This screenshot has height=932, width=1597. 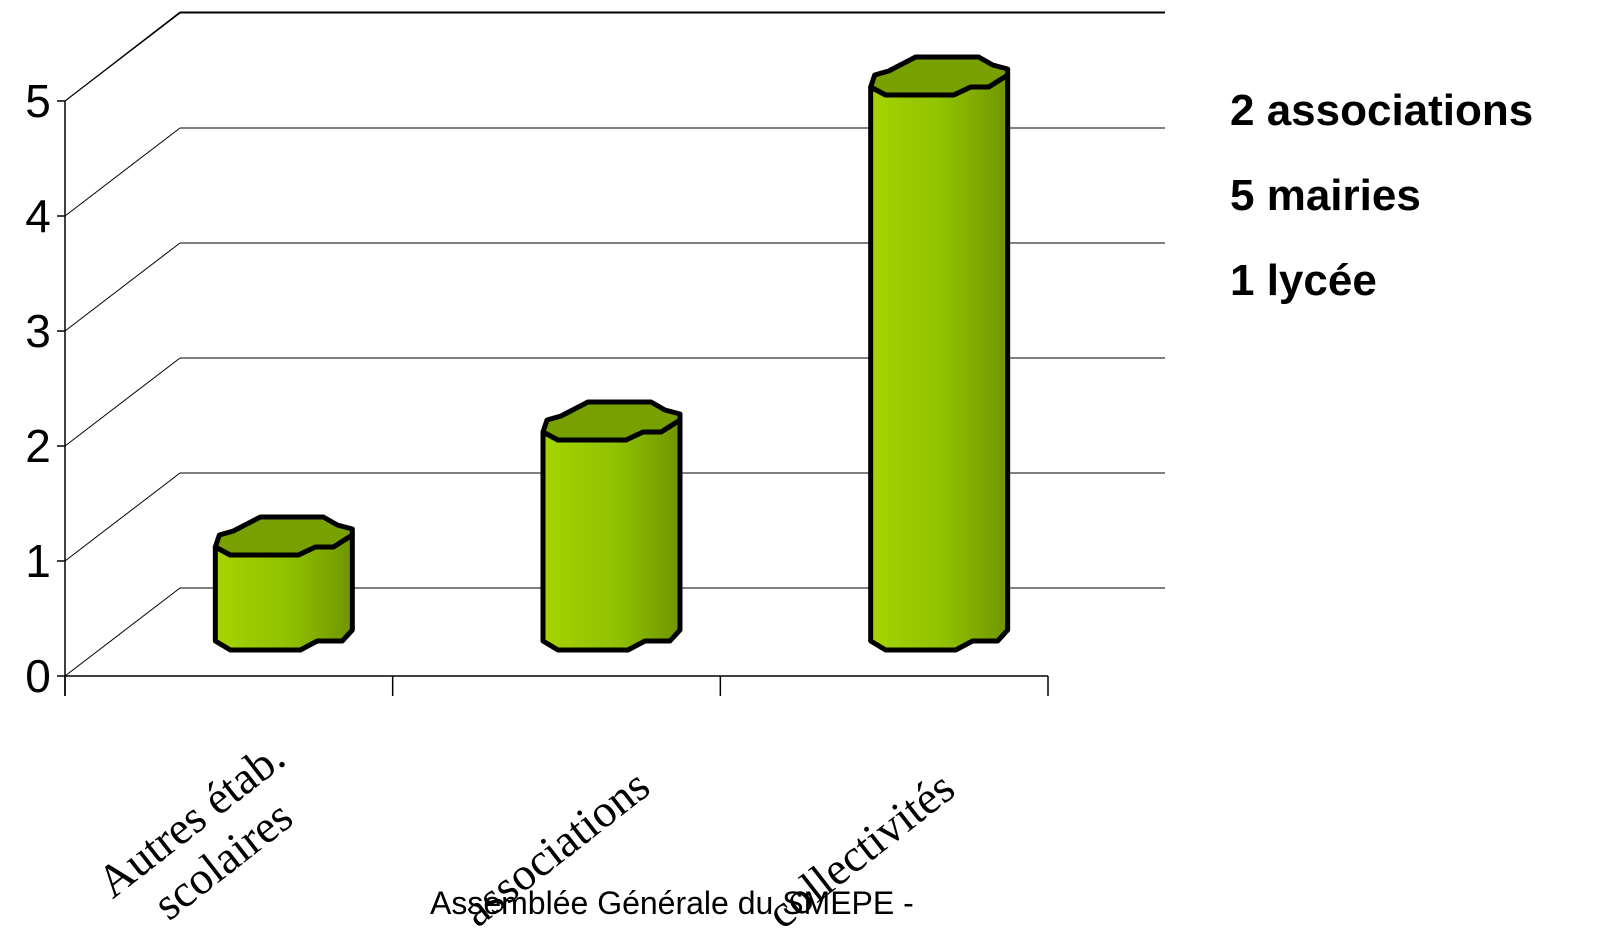 What do you see at coordinates (206, 831) in the screenshot?
I see `x-tick-label: Autres étab.scolaires` at bounding box center [206, 831].